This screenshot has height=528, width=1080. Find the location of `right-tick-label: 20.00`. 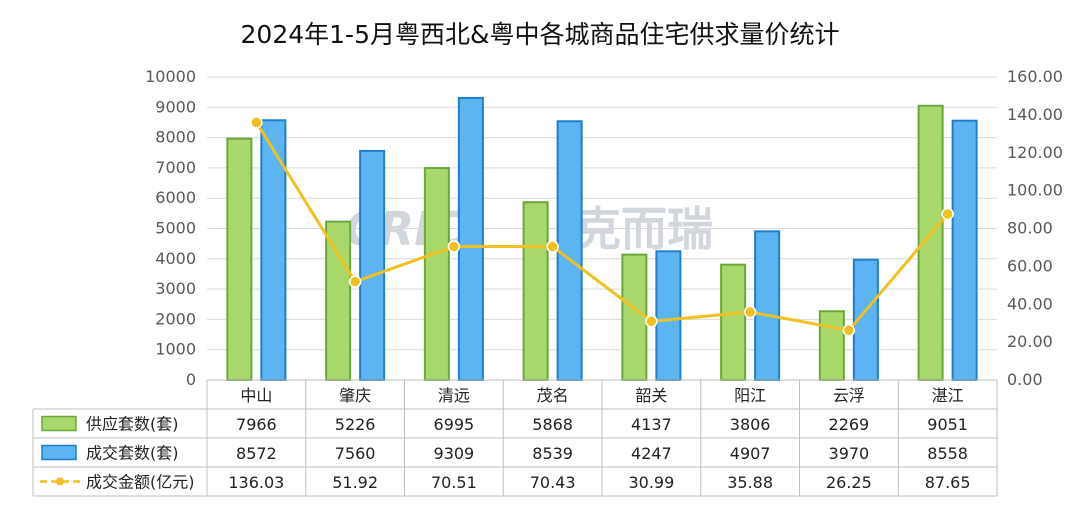

right-tick-label: 20.00 is located at coordinates (1030, 341).